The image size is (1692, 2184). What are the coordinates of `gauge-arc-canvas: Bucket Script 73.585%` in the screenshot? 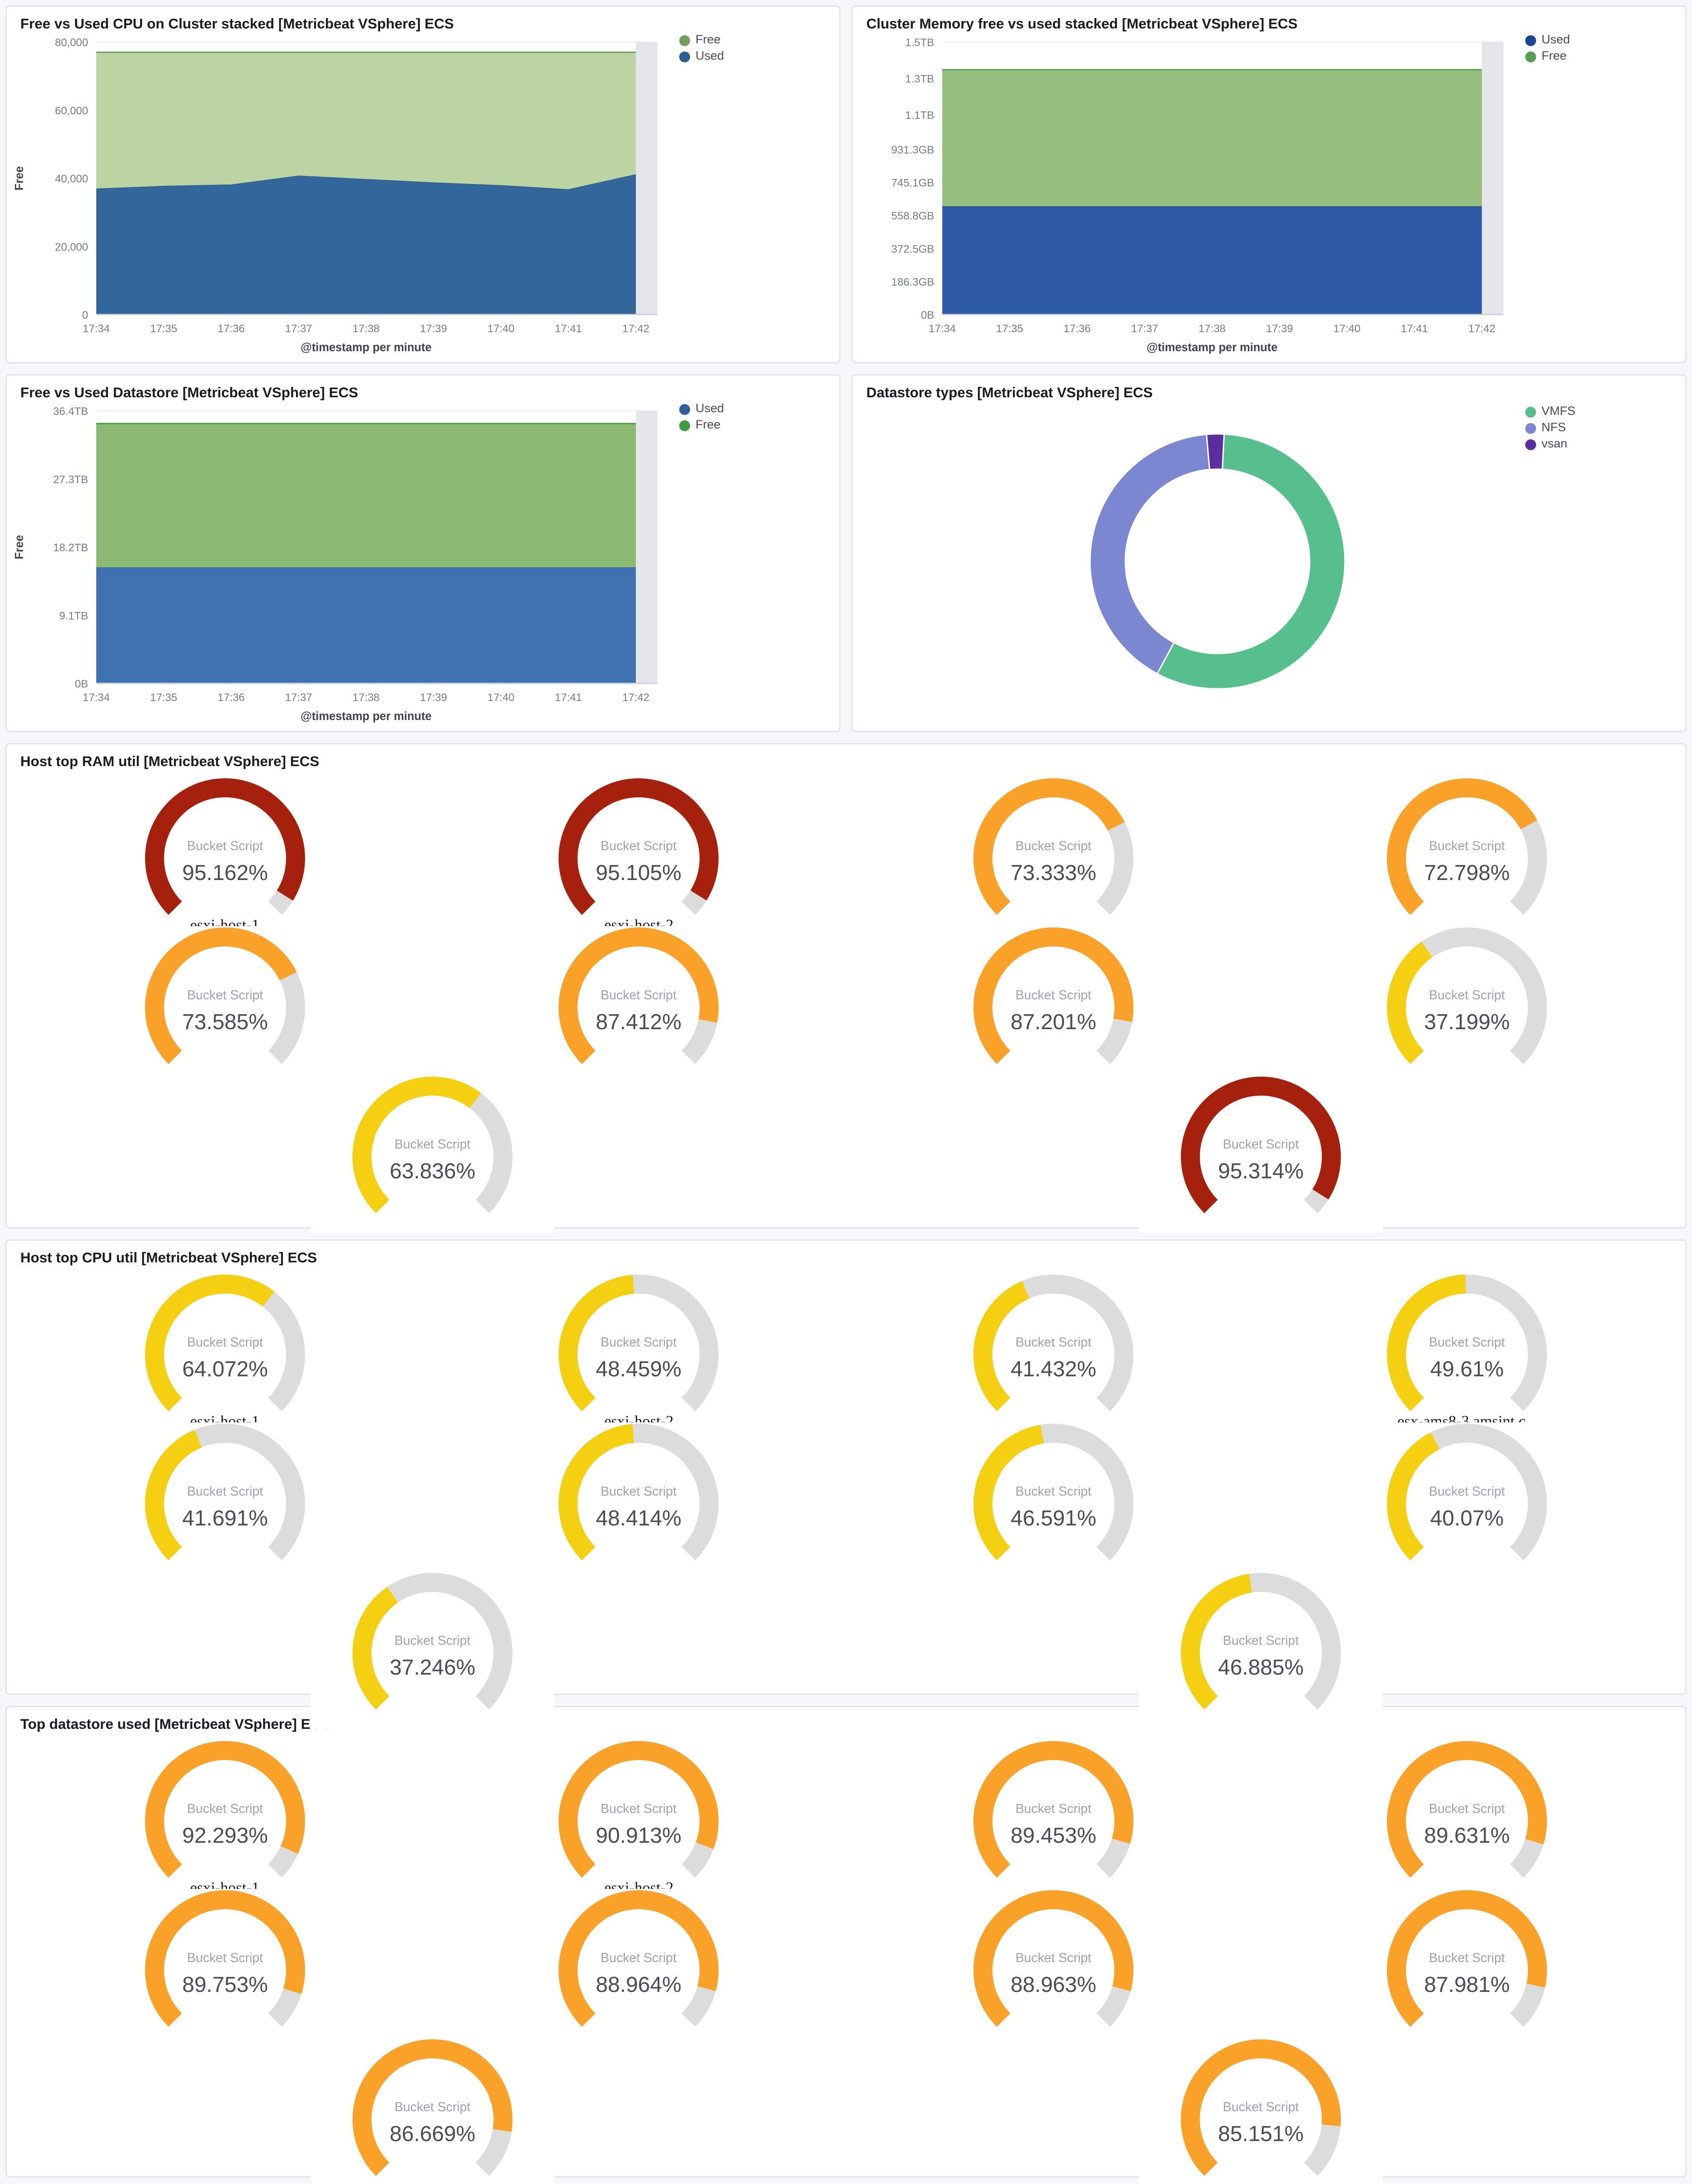 It's located at (225, 995).